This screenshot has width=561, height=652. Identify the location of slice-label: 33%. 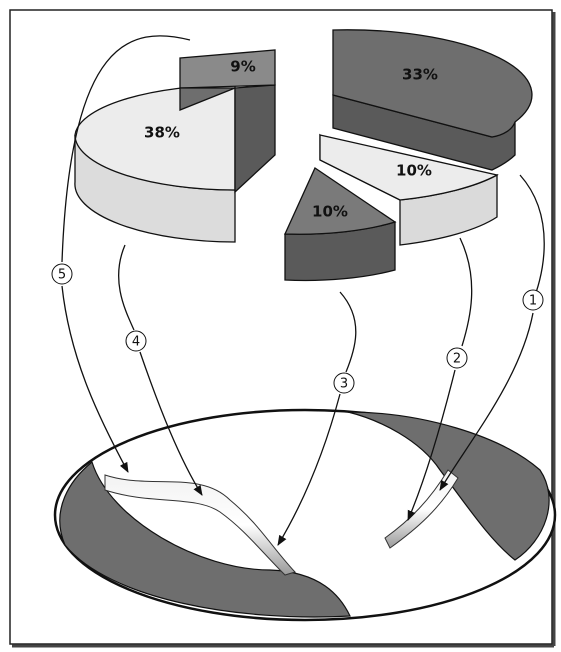
(420, 75).